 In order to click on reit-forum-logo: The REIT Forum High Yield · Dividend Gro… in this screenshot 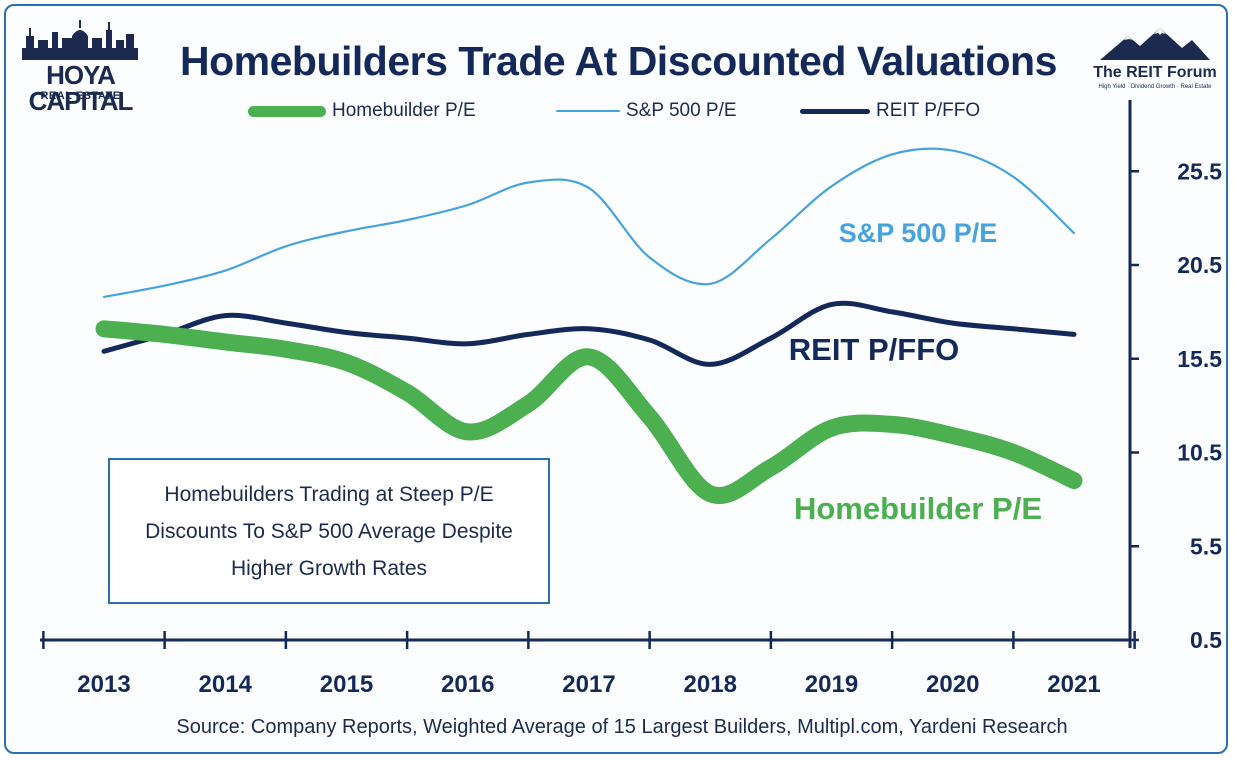, I will do `click(1155, 61)`.